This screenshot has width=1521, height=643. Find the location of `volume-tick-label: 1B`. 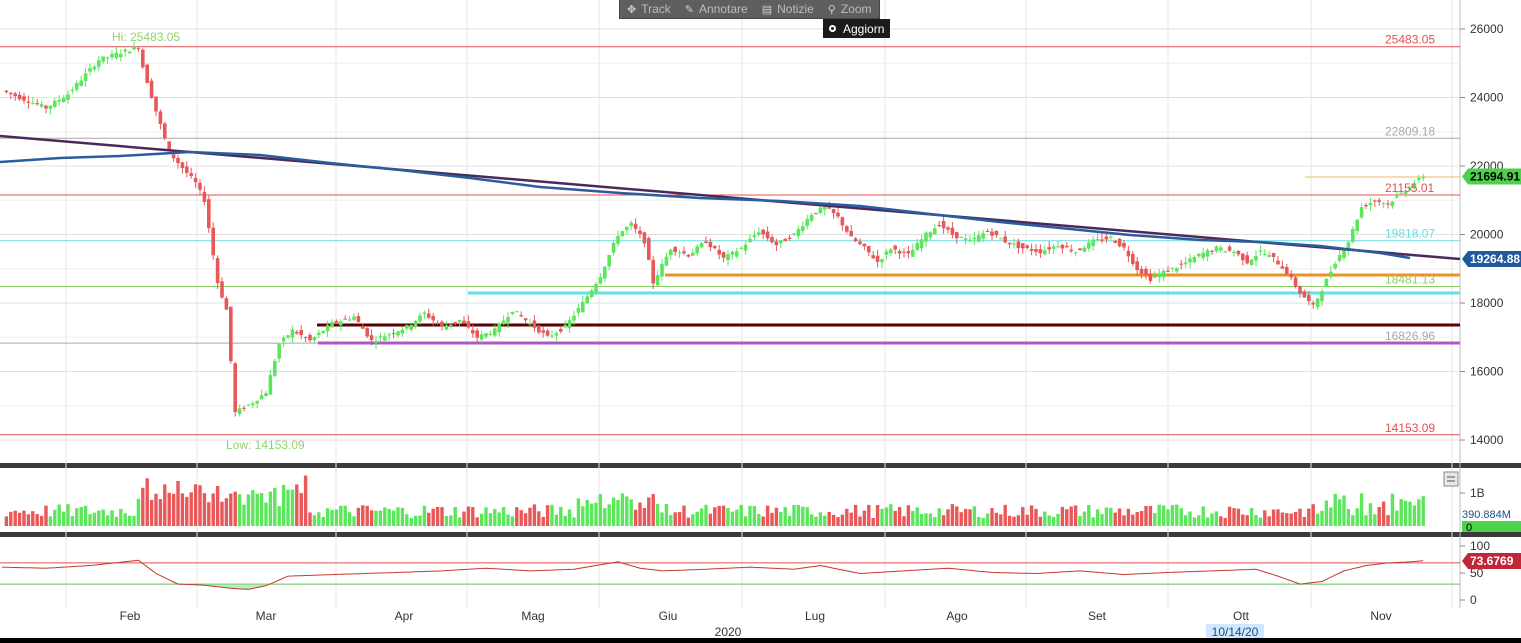

volume-tick-label: 1B is located at coordinates (1477, 493).